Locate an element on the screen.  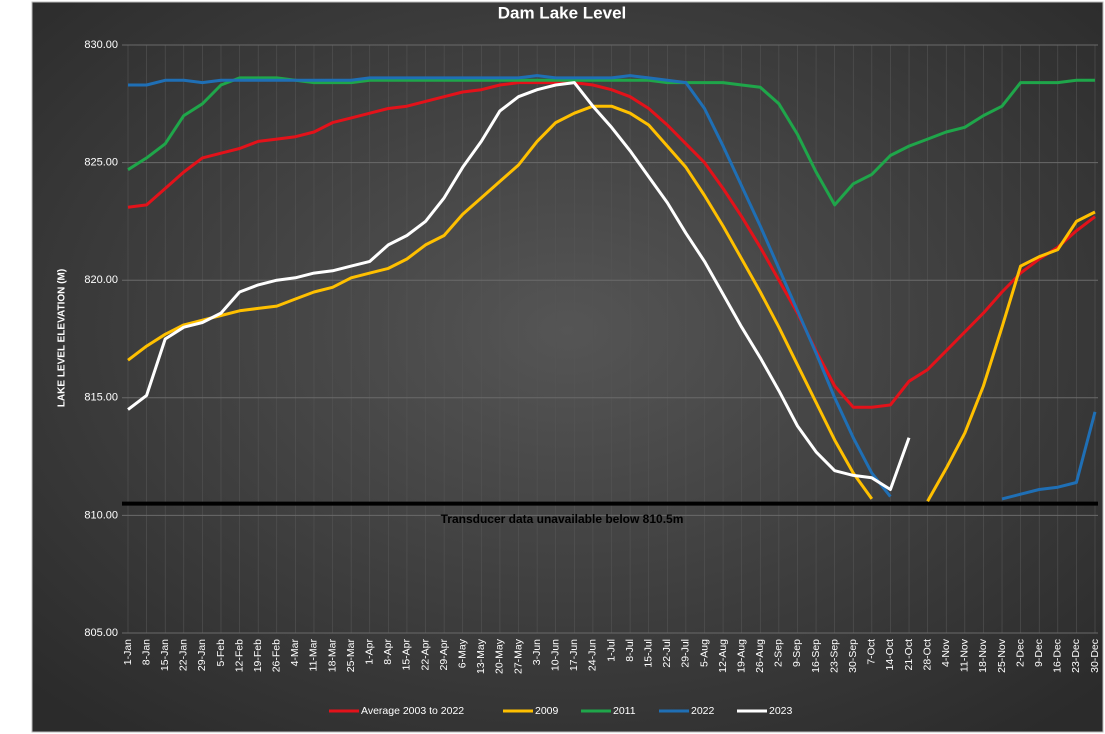
x-tick-label: 21-Oct is located at coordinates (909, 655).